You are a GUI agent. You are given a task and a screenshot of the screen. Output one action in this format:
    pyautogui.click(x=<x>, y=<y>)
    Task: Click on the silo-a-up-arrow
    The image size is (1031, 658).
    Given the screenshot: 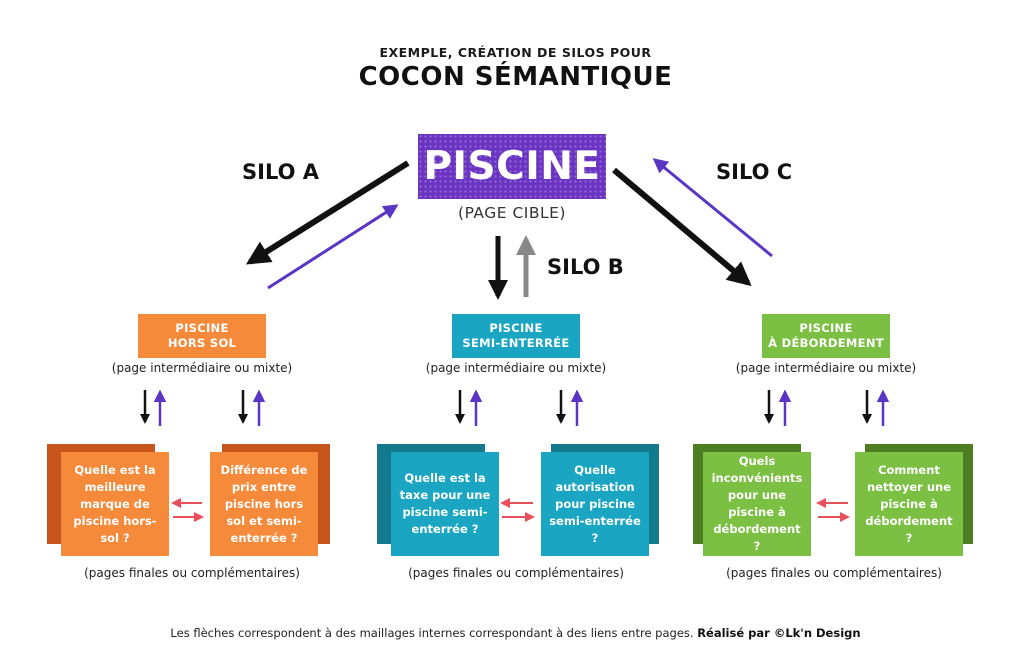 What is the action you would take?
    pyautogui.click(x=333, y=247)
    